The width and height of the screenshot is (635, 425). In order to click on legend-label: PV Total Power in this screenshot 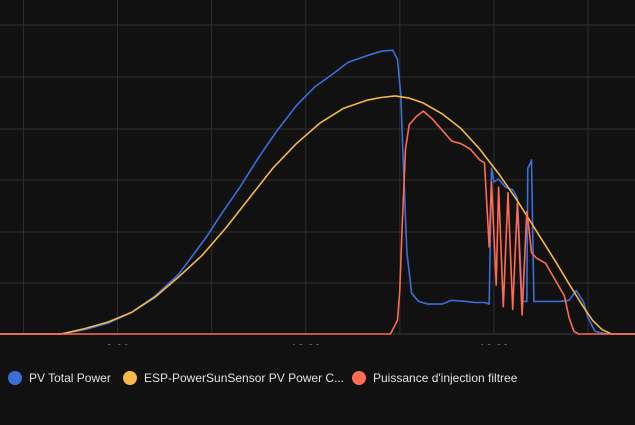, I will do `click(70, 378)`.